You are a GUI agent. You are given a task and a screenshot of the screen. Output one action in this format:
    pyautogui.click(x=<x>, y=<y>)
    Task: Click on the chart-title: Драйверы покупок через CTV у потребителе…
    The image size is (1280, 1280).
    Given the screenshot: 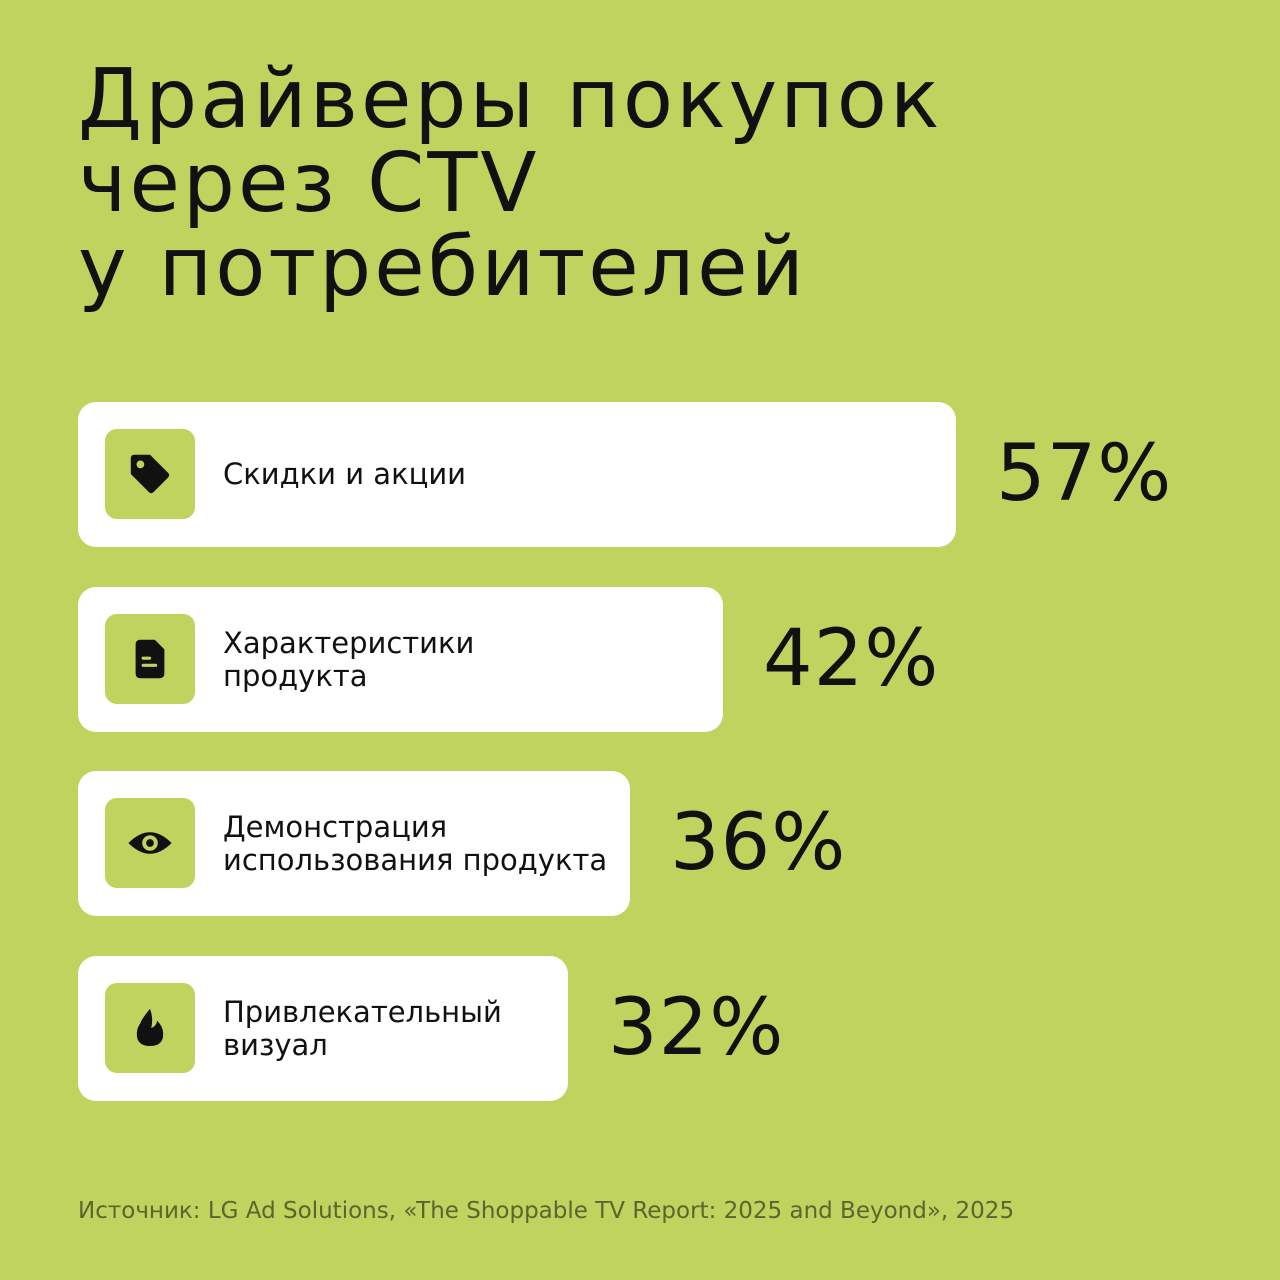 What is the action you would take?
    pyautogui.click(x=510, y=184)
    